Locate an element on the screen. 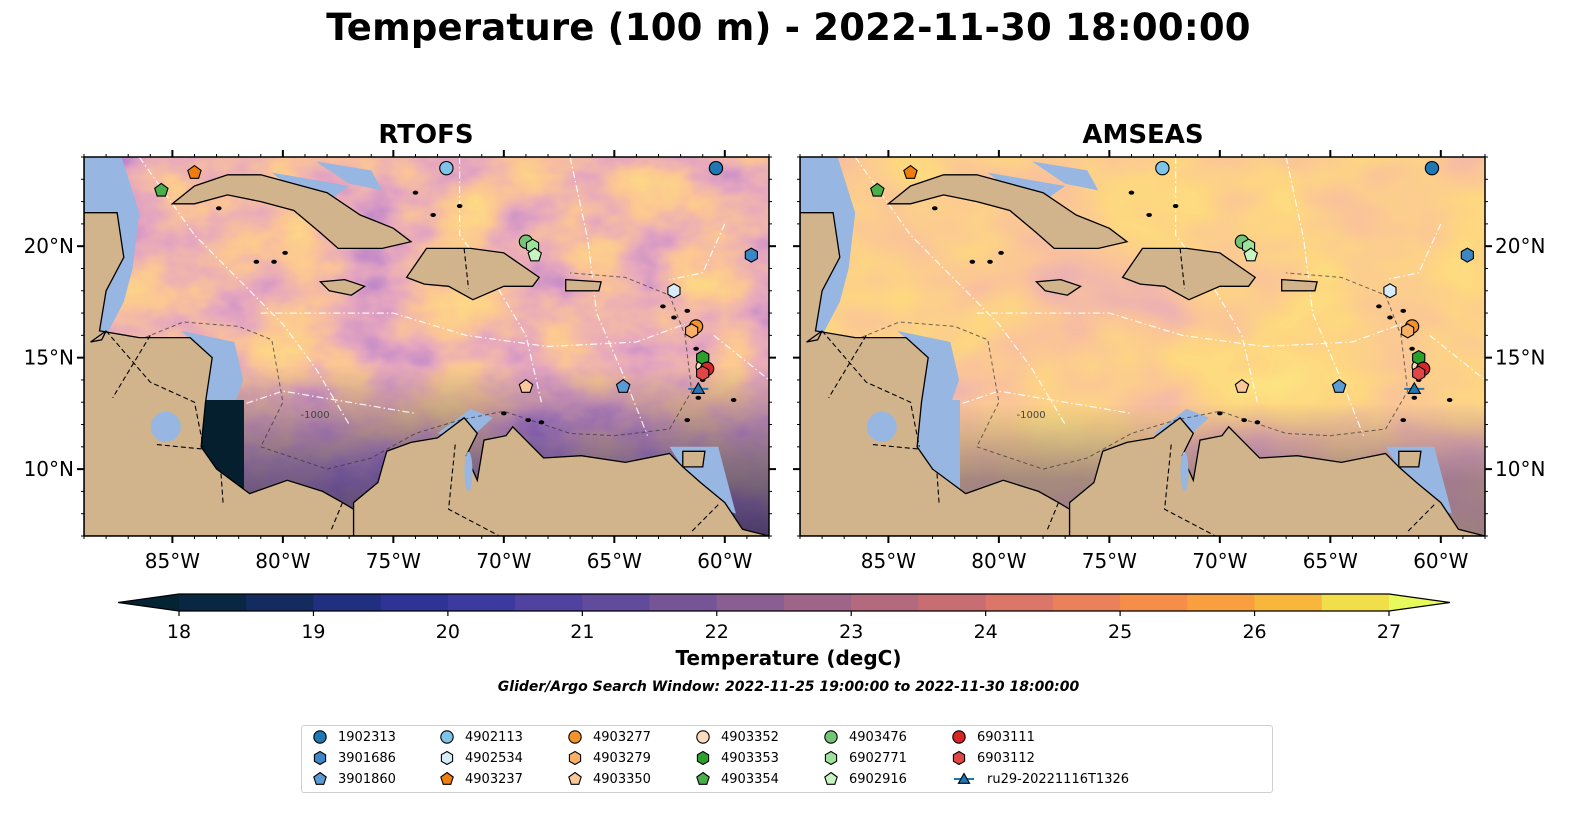 This screenshot has height=827, width=1577. legend-label: 4902113 is located at coordinates (494, 737).